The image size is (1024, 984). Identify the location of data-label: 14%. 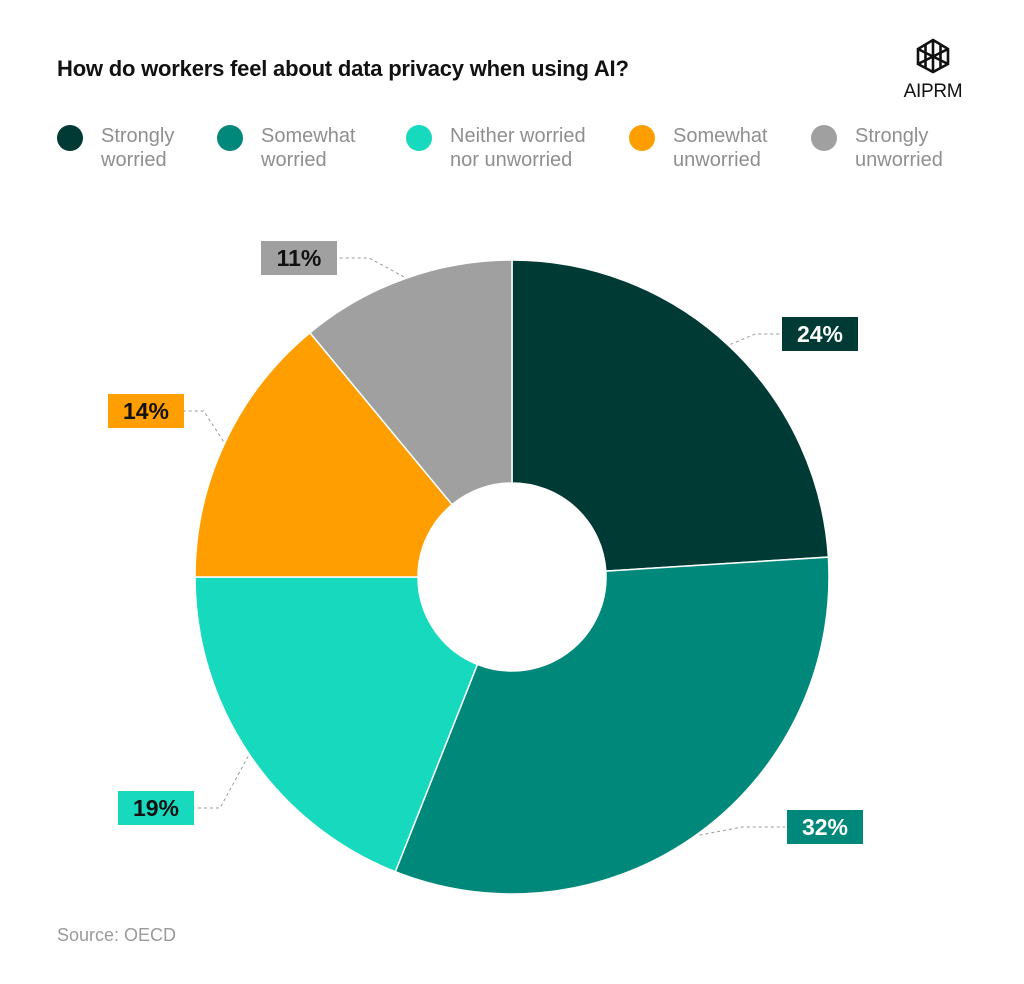
(146, 411).